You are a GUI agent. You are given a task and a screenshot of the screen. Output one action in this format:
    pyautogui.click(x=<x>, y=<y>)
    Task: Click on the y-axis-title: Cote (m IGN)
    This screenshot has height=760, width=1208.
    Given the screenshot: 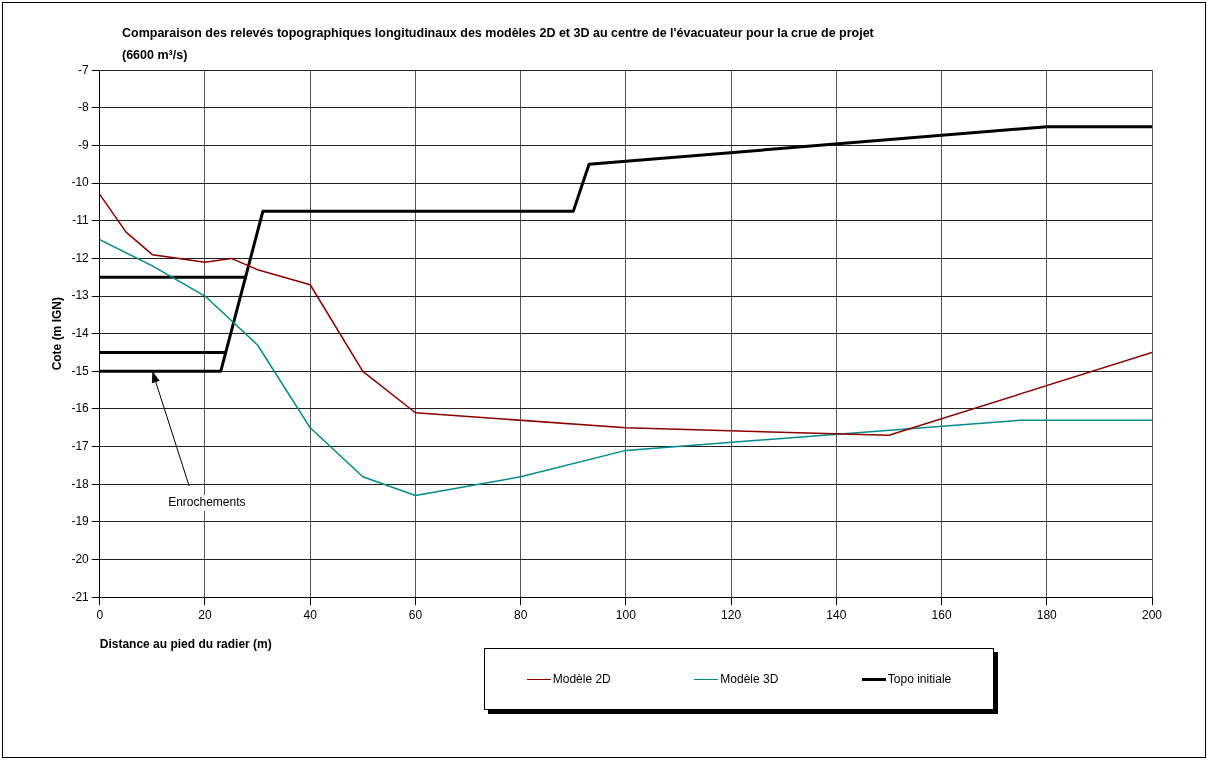 What is the action you would take?
    pyautogui.click(x=56, y=334)
    